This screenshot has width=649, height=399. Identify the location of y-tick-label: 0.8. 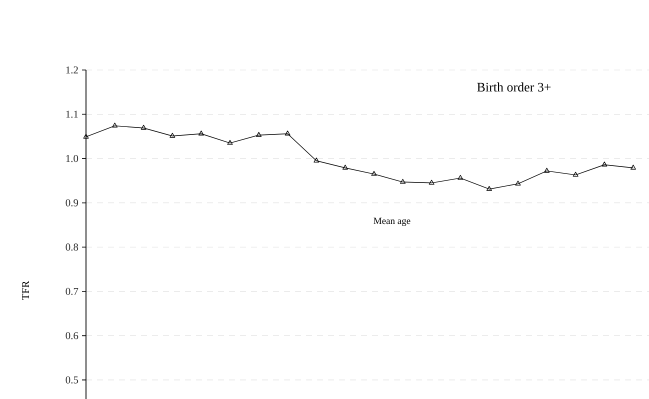
(72, 247).